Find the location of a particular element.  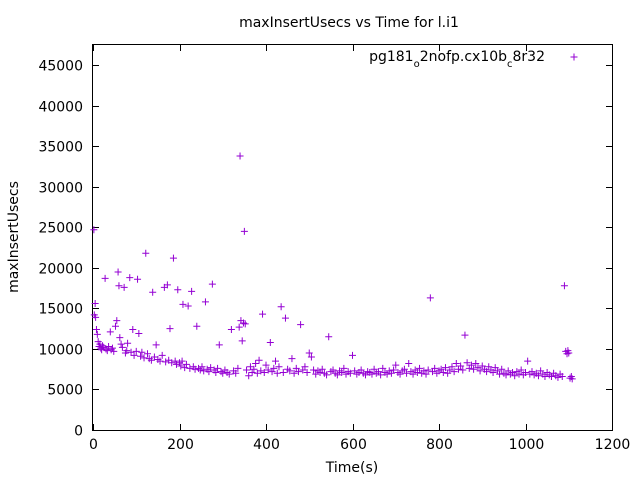

legend-marker is located at coordinates (574, 57).